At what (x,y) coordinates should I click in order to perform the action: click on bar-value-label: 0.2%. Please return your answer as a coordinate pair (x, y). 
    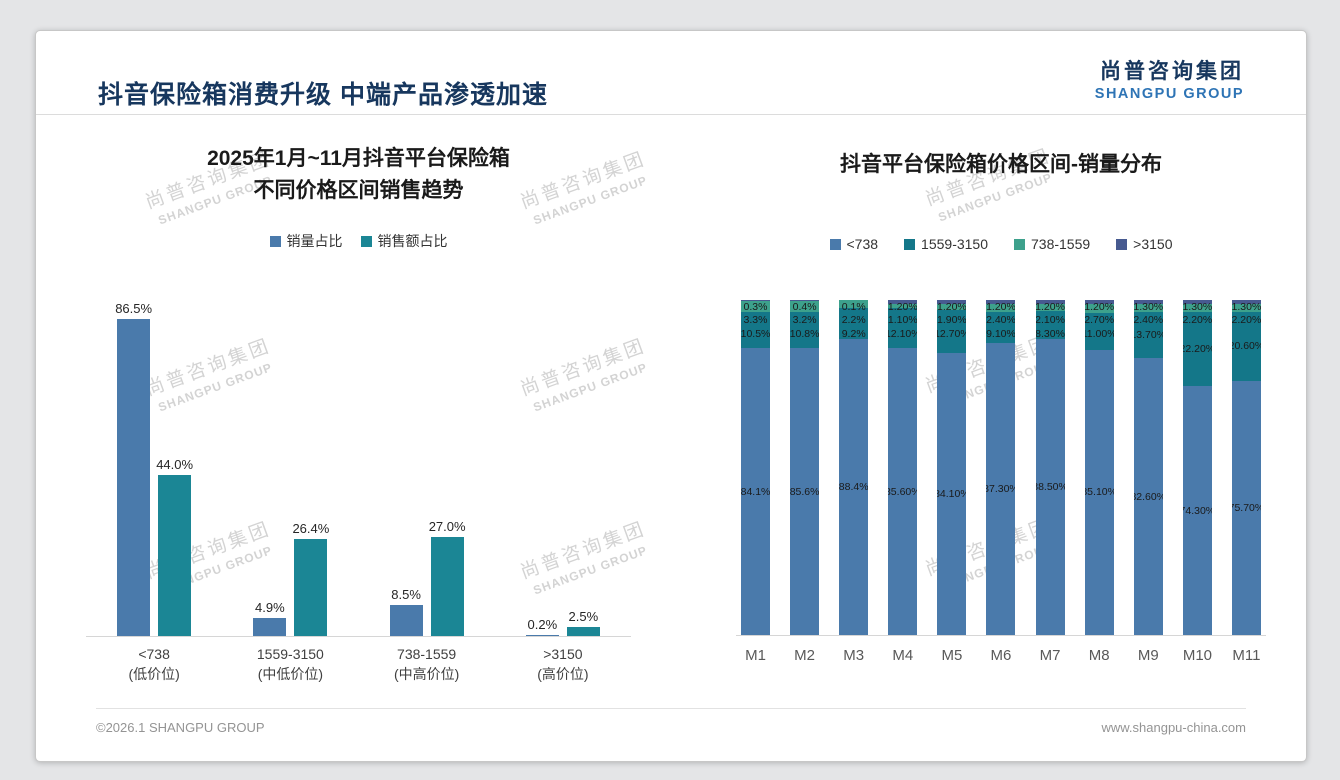
    Looking at the image, I should click on (542, 624).